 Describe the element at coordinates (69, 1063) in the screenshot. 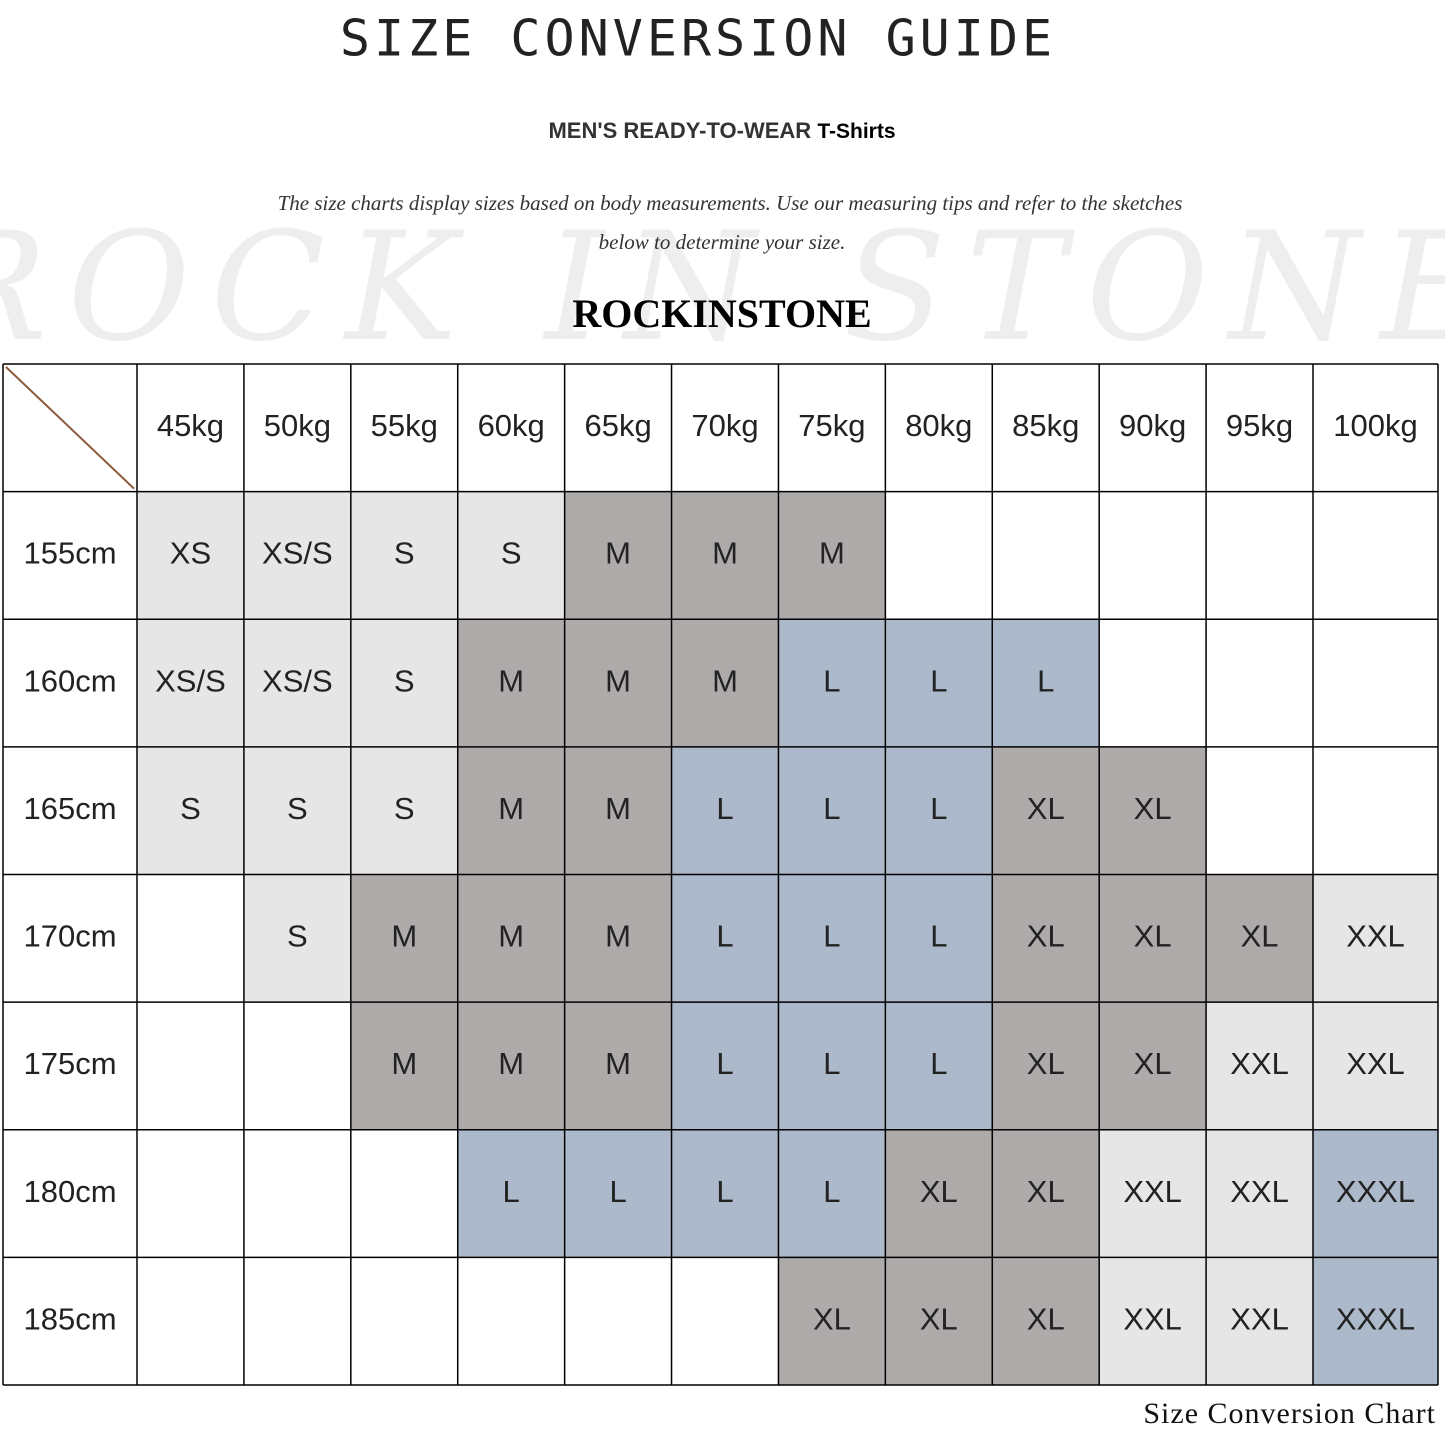

I see `height-header: 175cm` at that location.